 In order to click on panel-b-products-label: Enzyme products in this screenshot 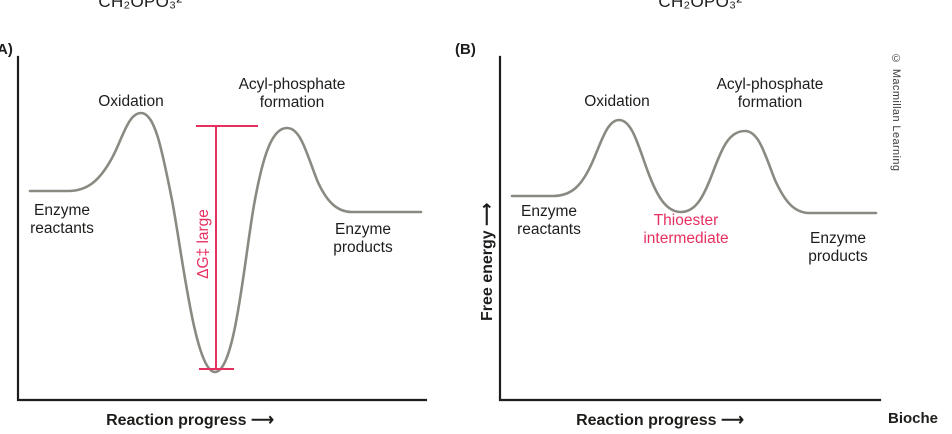, I will do `click(838, 248)`.